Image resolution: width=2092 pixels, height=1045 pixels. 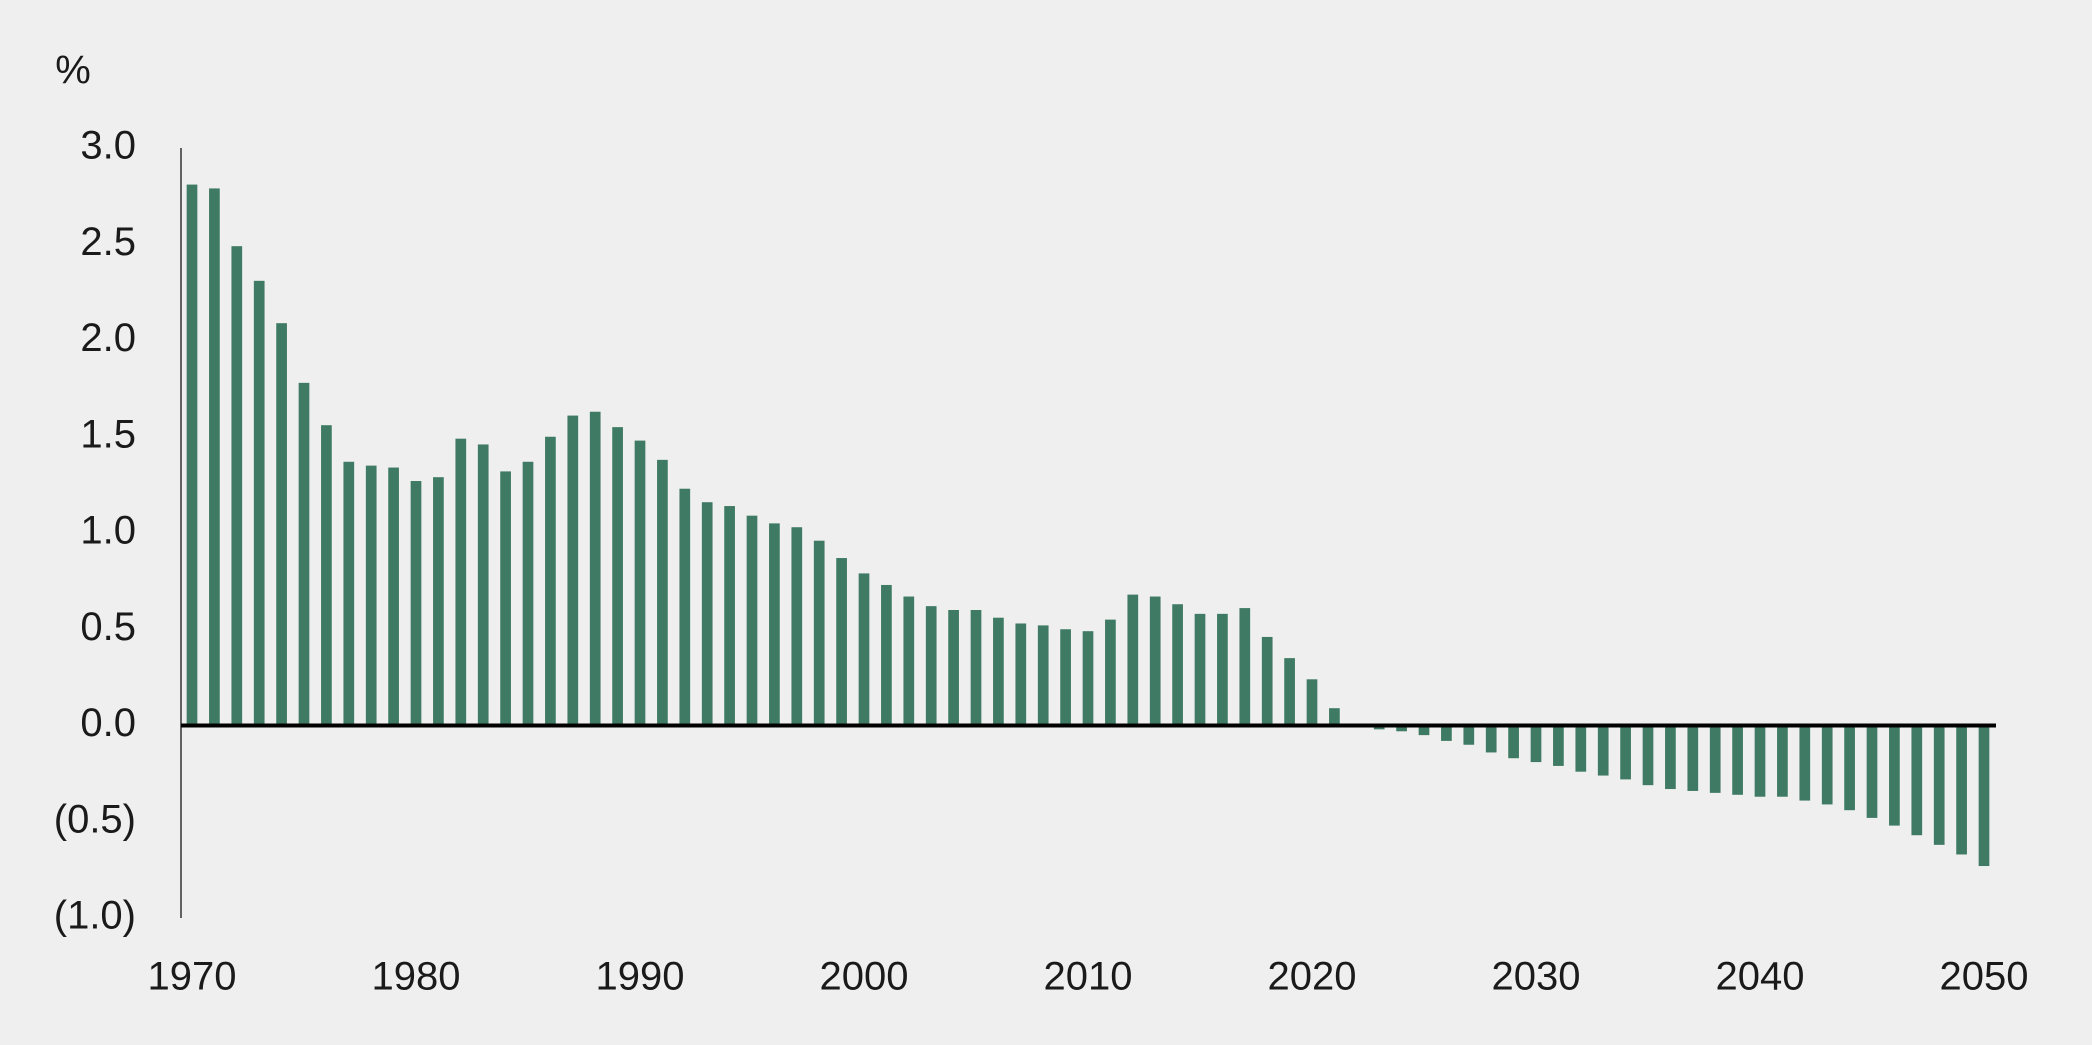 What do you see at coordinates (416, 977) in the screenshot?
I see `x-tick-label: 1980` at bounding box center [416, 977].